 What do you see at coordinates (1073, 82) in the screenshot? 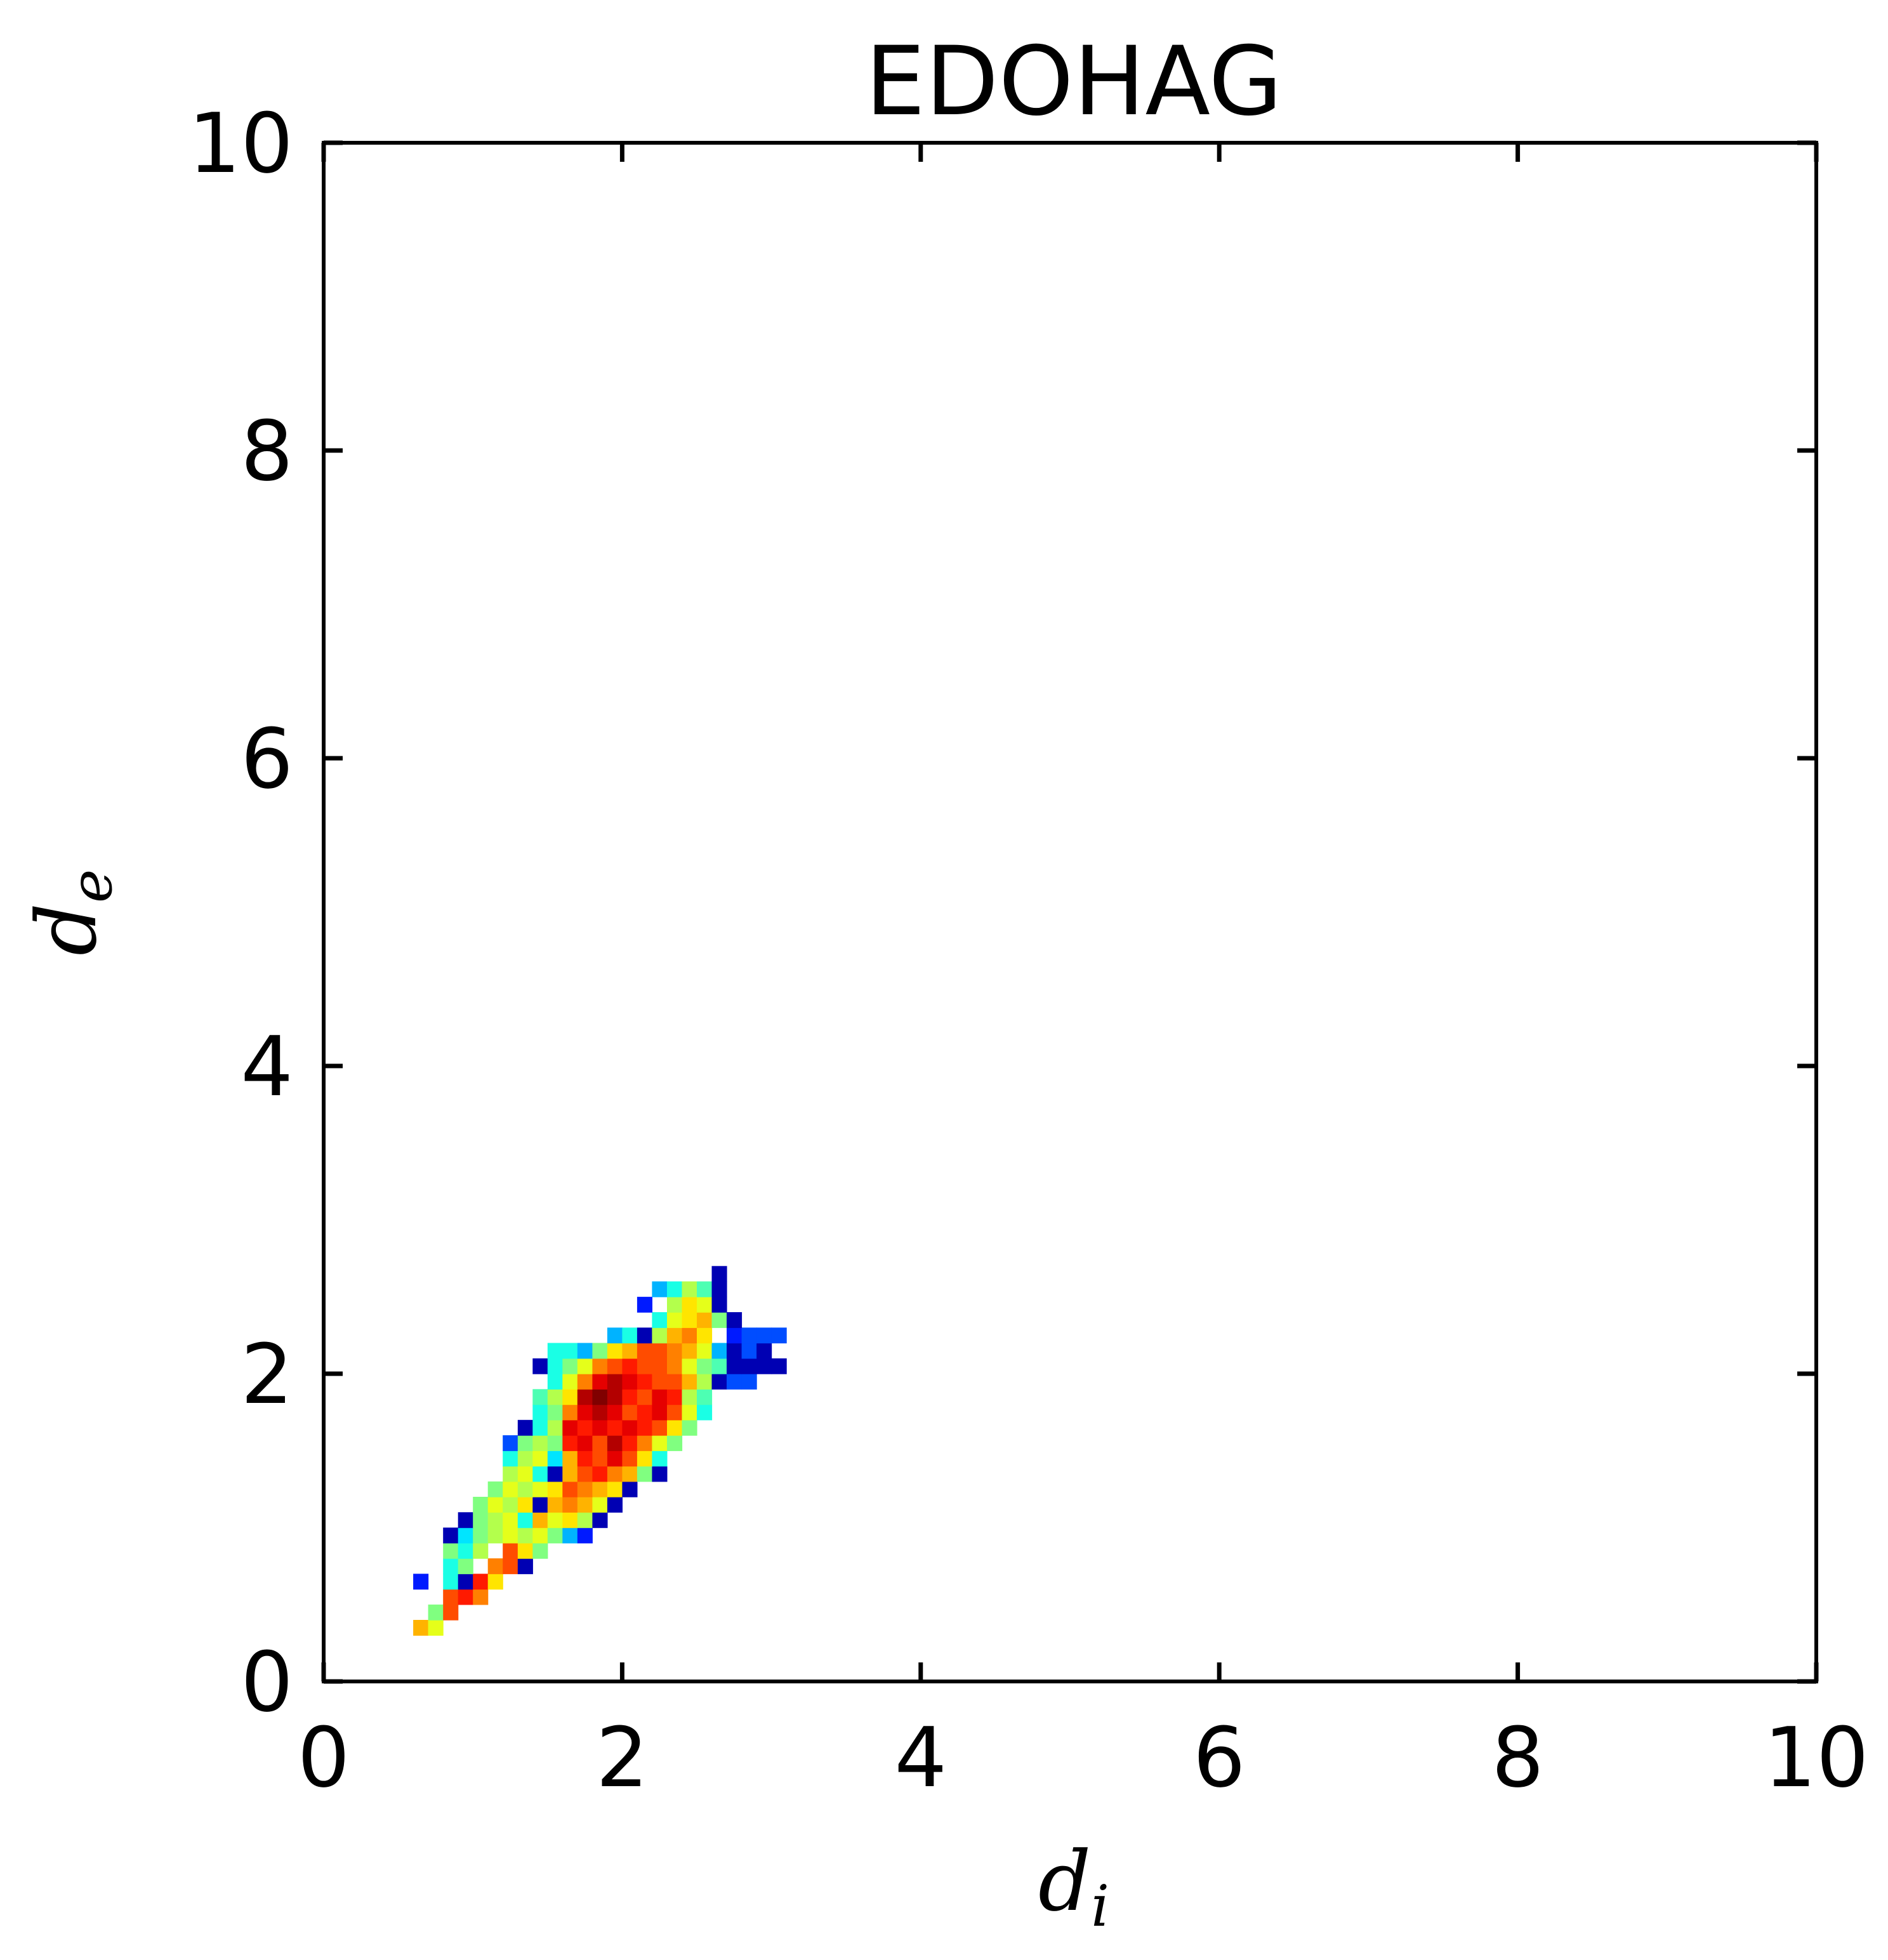
I see `chart-title: EDOHAG` at bounding box center [1073, 82].